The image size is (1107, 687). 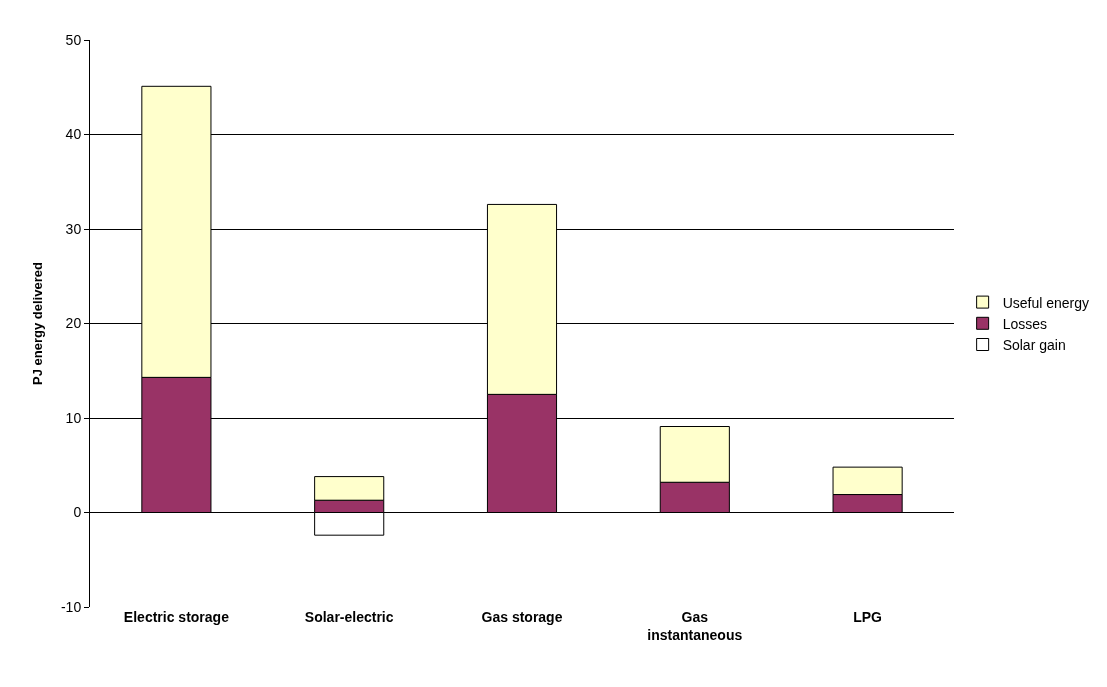 What do you see at coordinates (73, 228) in the screenshot?
I see `y-tick-label: 30` at bounding box center [73, 228].